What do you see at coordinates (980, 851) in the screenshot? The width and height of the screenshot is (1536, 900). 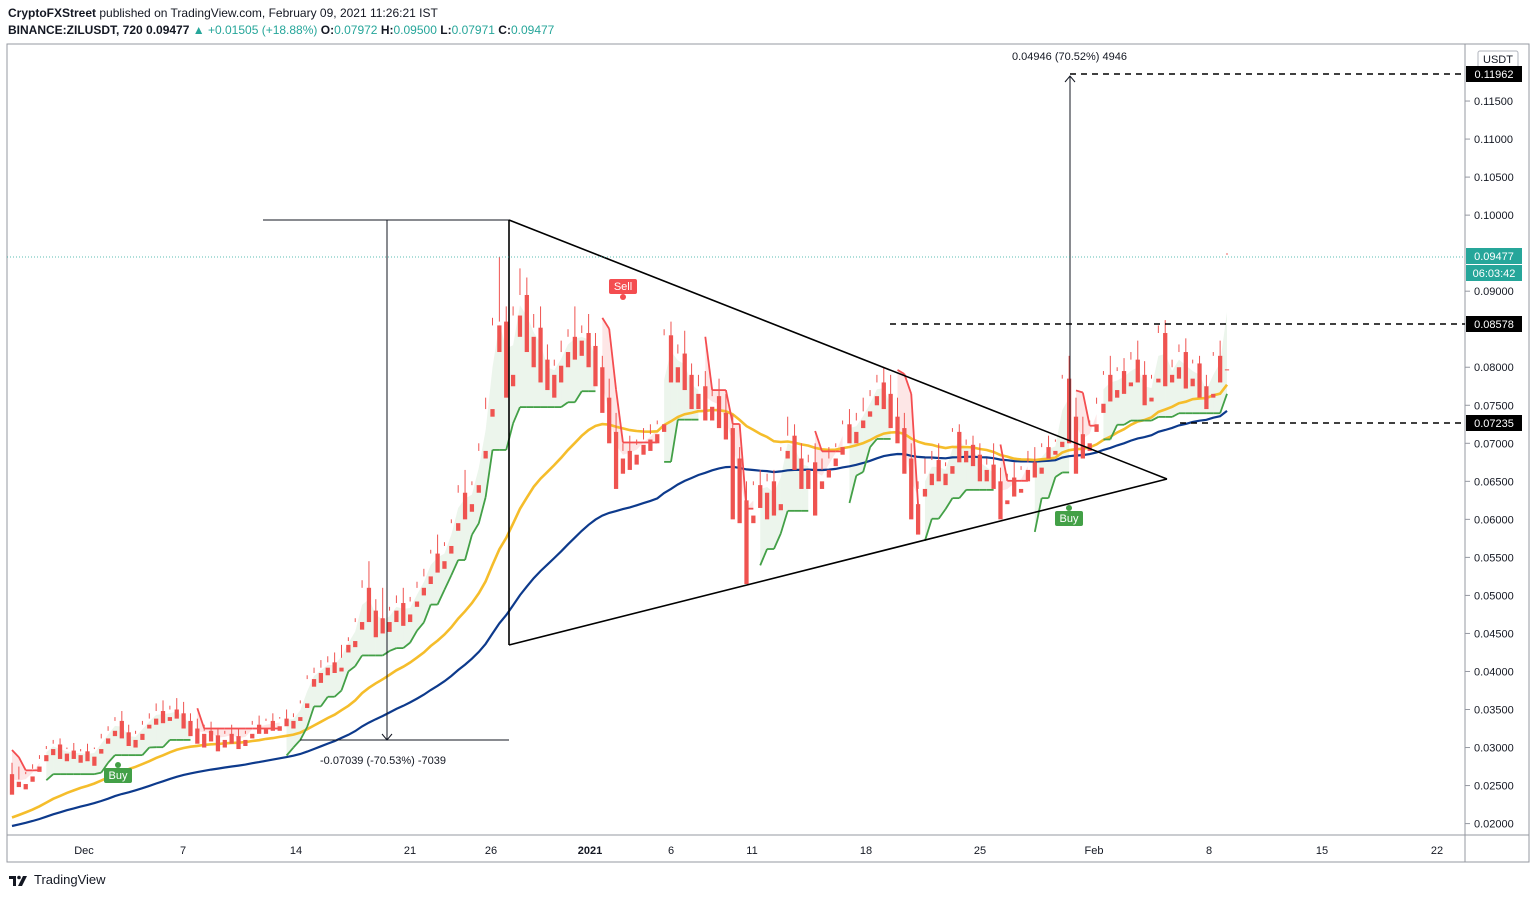 I see `x-tick-label: 25` at bounding box center [980, 851].